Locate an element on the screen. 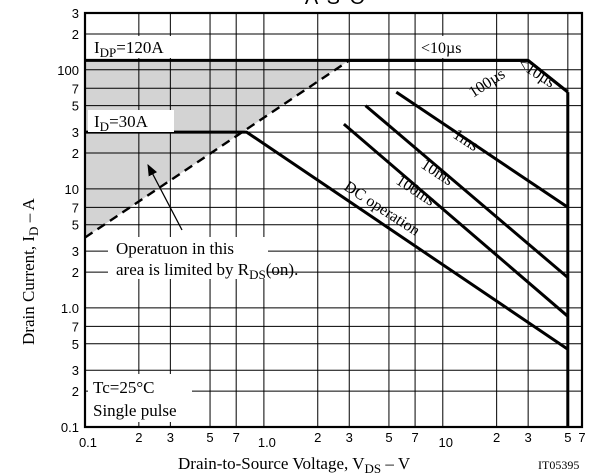 The height and width of the screenshot is (475, 601). y-tick-label: 0.1 is located at coordinates (70, 427).